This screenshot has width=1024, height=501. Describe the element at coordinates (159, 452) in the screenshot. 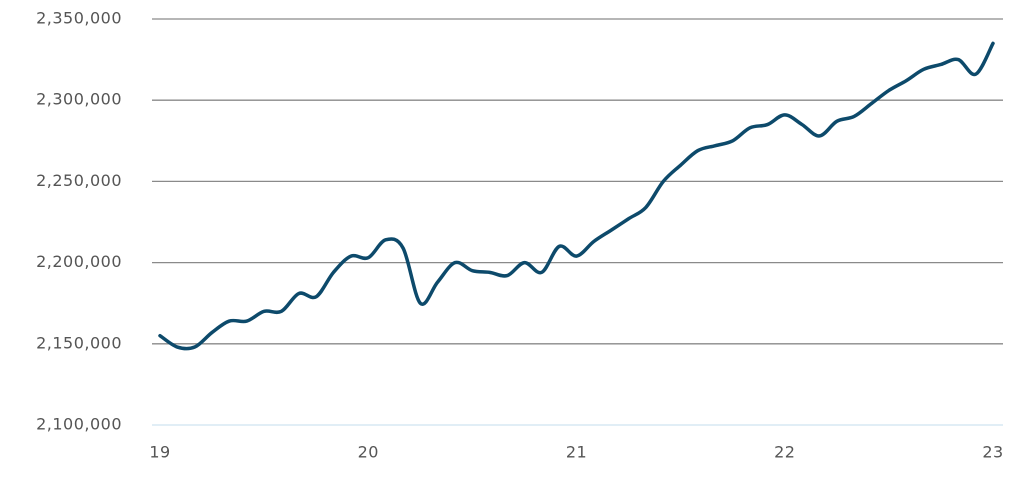

I see `x-tick-label: 19` at that location.